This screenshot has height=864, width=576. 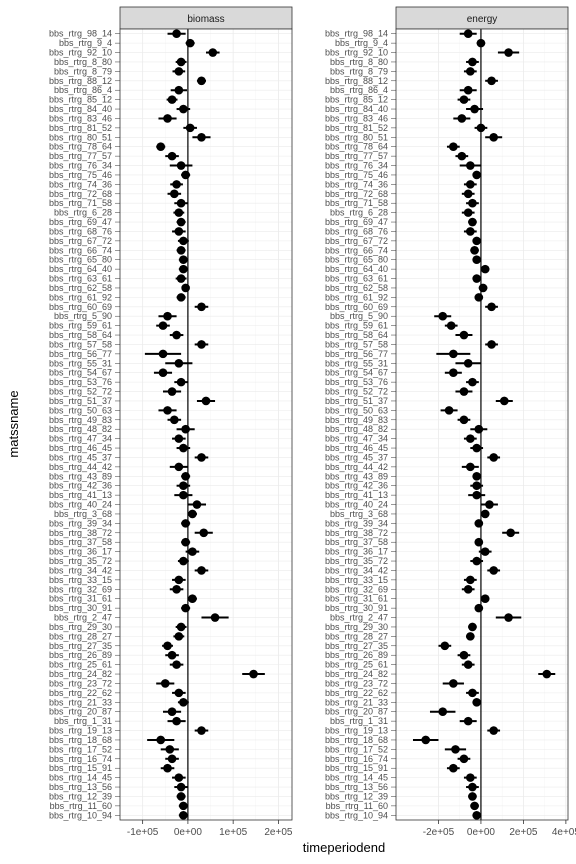 I want to click on y-tick-label-energy: bbs_rtrg_8_80, so click(x=359, y=62).